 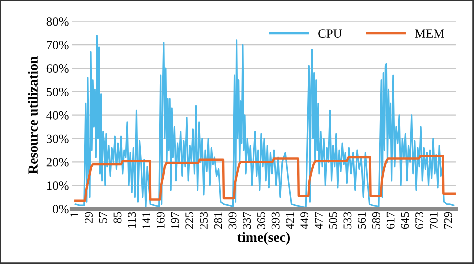 What do you see at coordinates (61, 209) in the screenshot?
I see `y-tick-label: 0%` at bounding box center [61, 209].